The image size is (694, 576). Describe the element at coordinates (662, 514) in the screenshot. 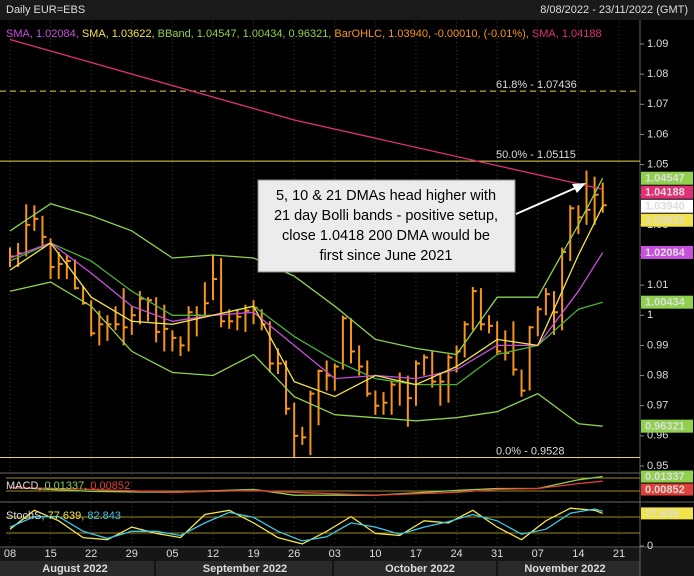

I see `price-badge-label: 77.639` at that location.